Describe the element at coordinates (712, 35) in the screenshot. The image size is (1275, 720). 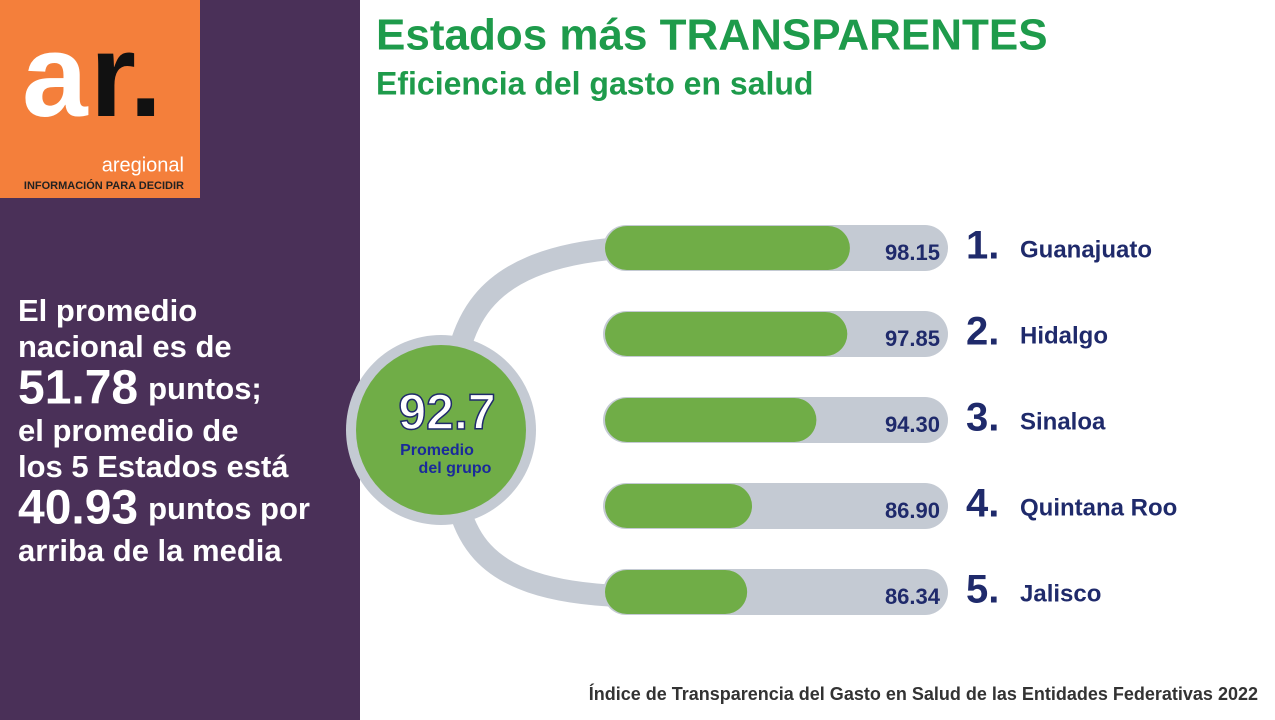
I see `title: Estados más TRANSPARENTES` at that location.